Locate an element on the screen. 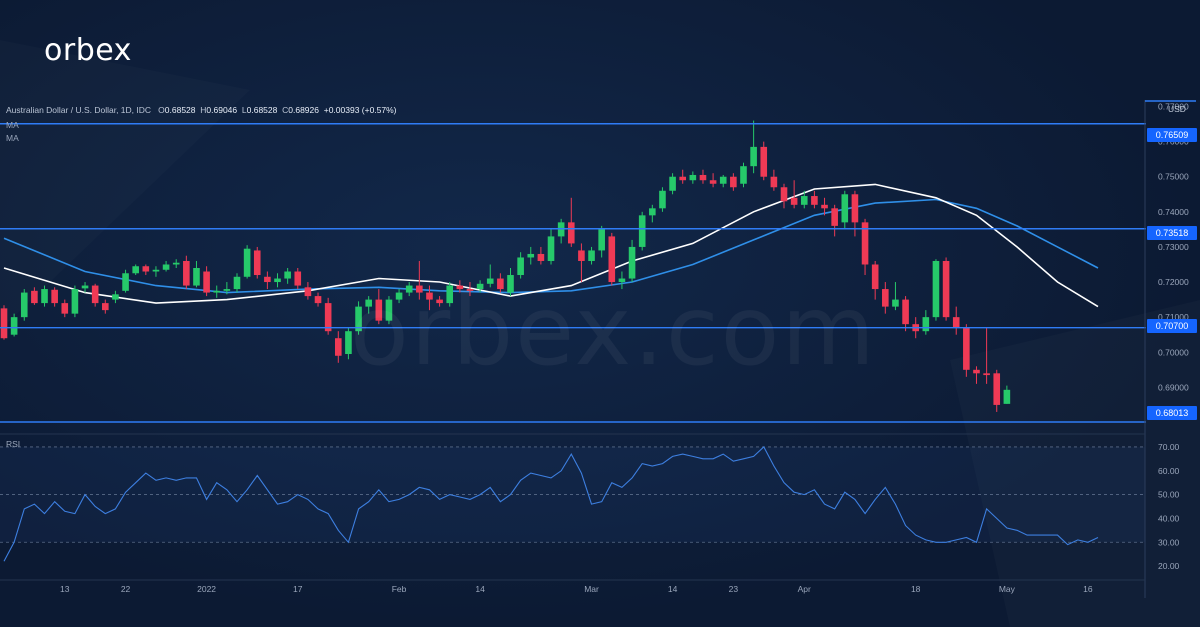  high-label: H is located at coordinates (203, 110).